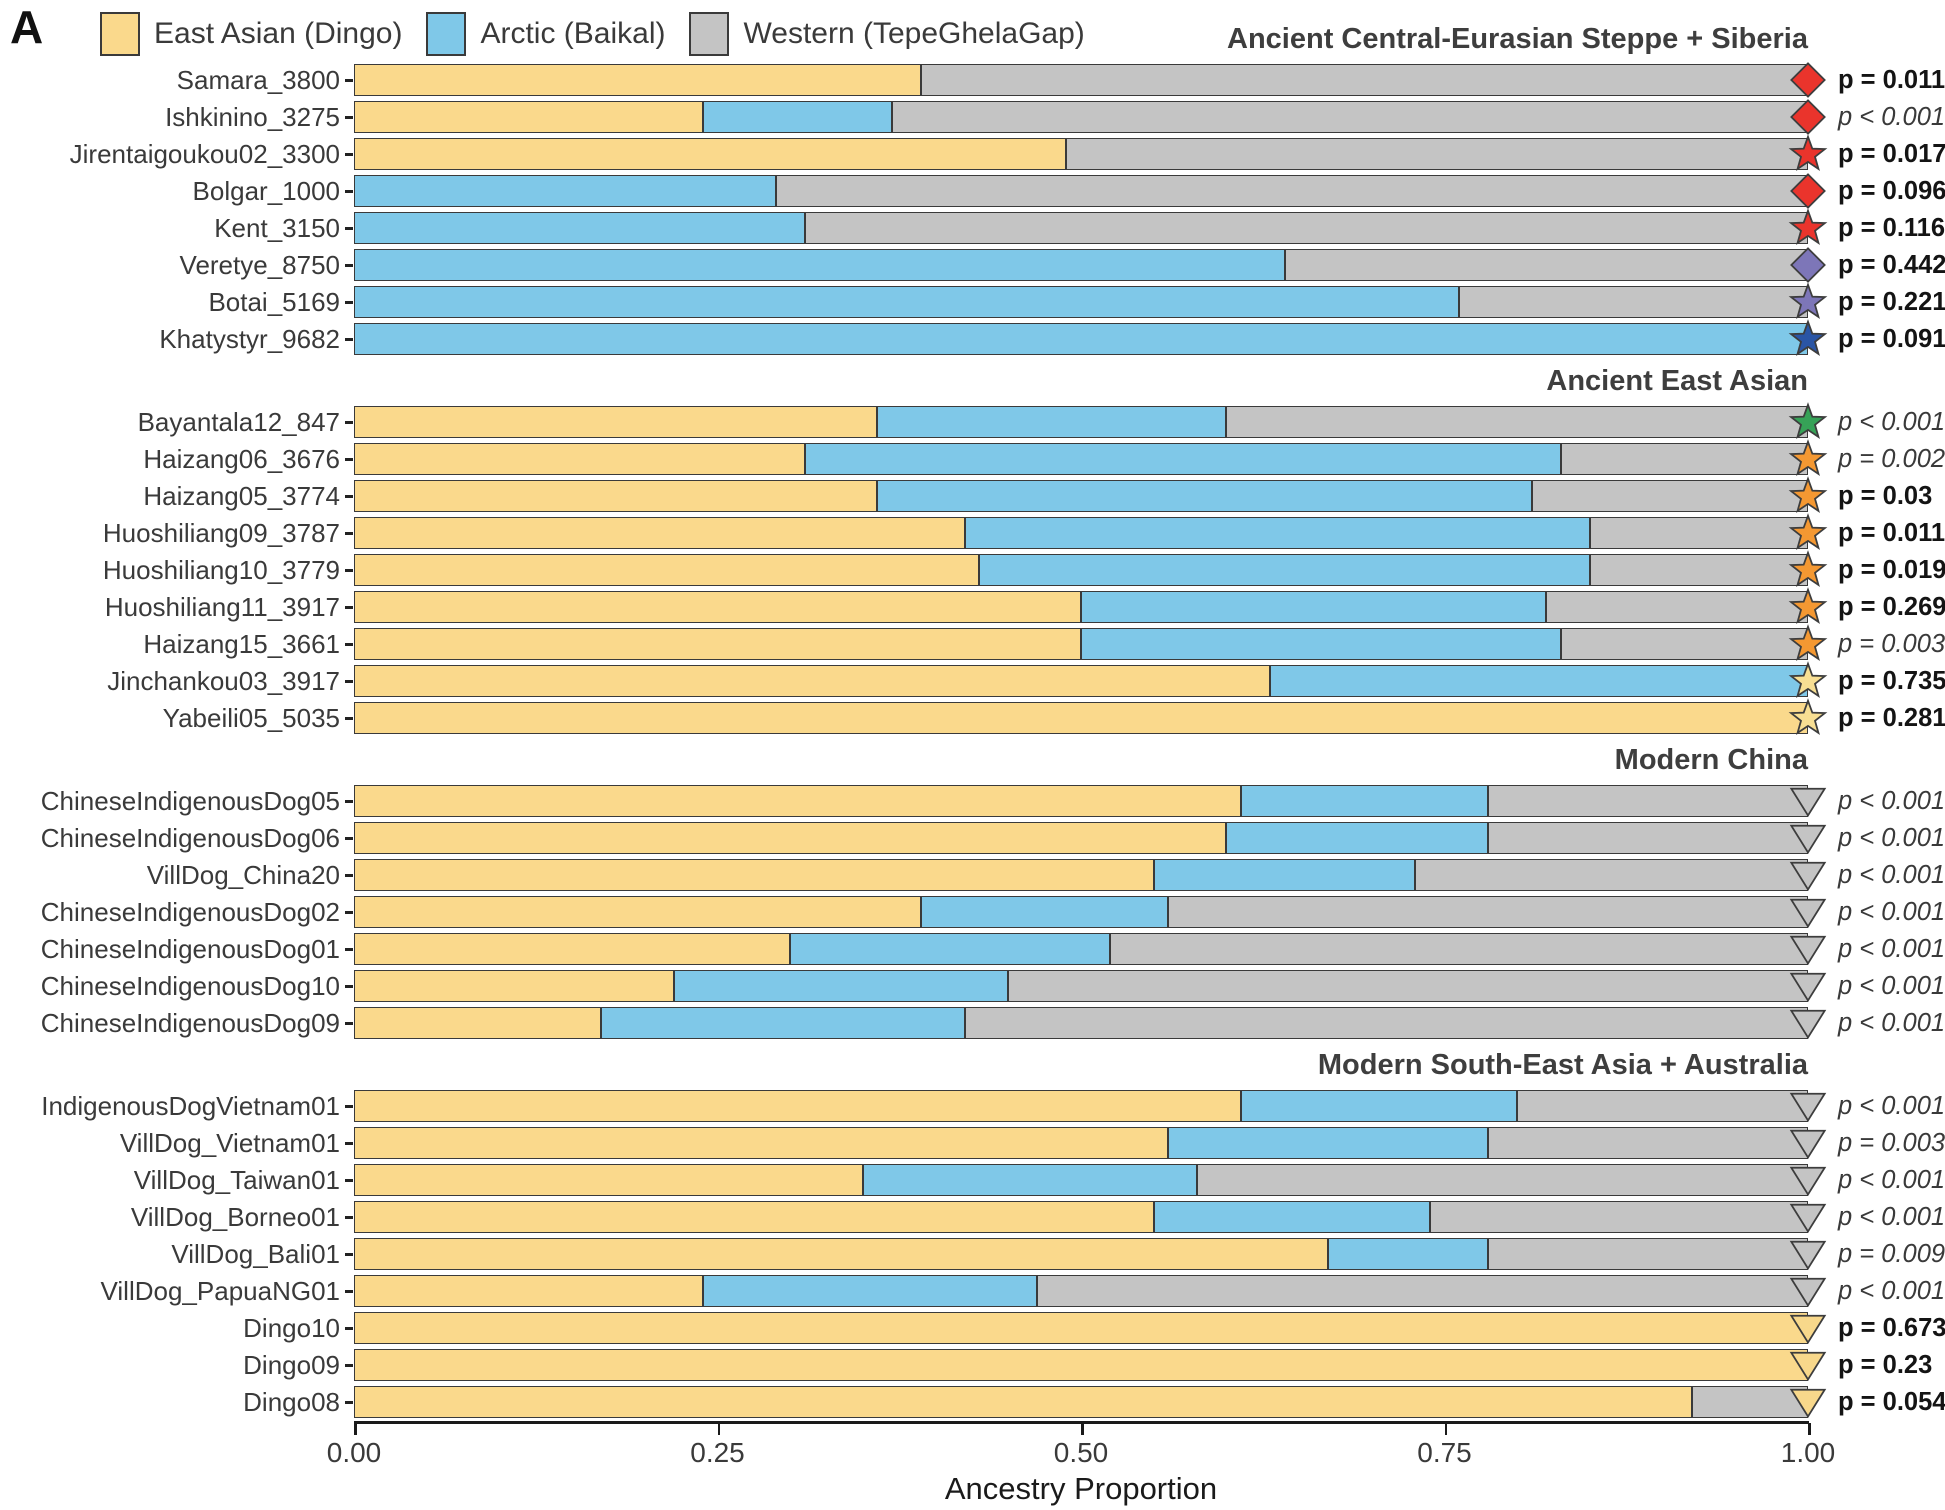  What do you see at coordinates (221, 533) in the screenshot?
I see `row-label: Huoshiliang09_3787` at bounding box center [221, 533].